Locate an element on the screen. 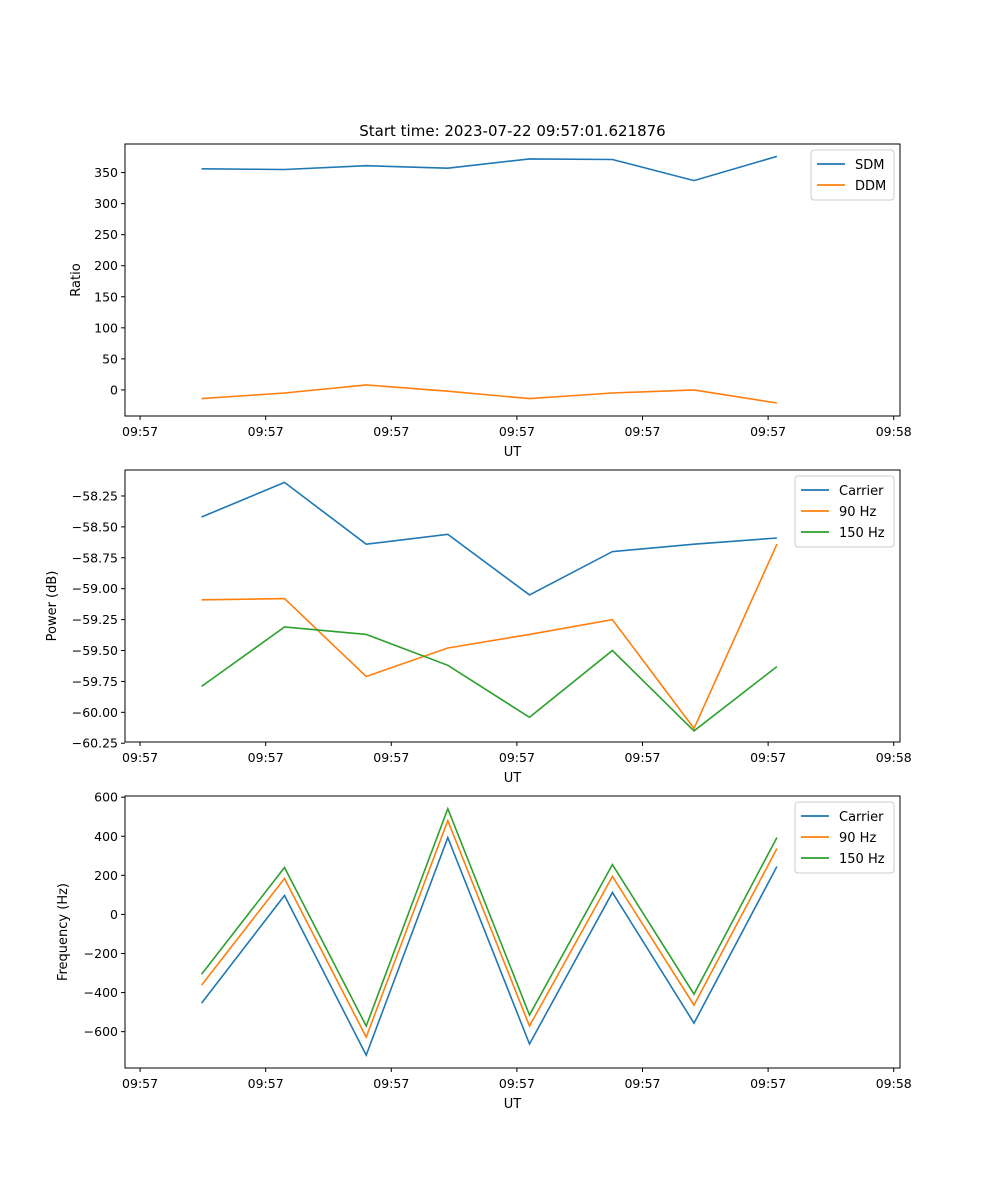 The height and width of the screenshot is (1200, 1000). y-tick-label: −59.00 is located at coordinates (95, 588).